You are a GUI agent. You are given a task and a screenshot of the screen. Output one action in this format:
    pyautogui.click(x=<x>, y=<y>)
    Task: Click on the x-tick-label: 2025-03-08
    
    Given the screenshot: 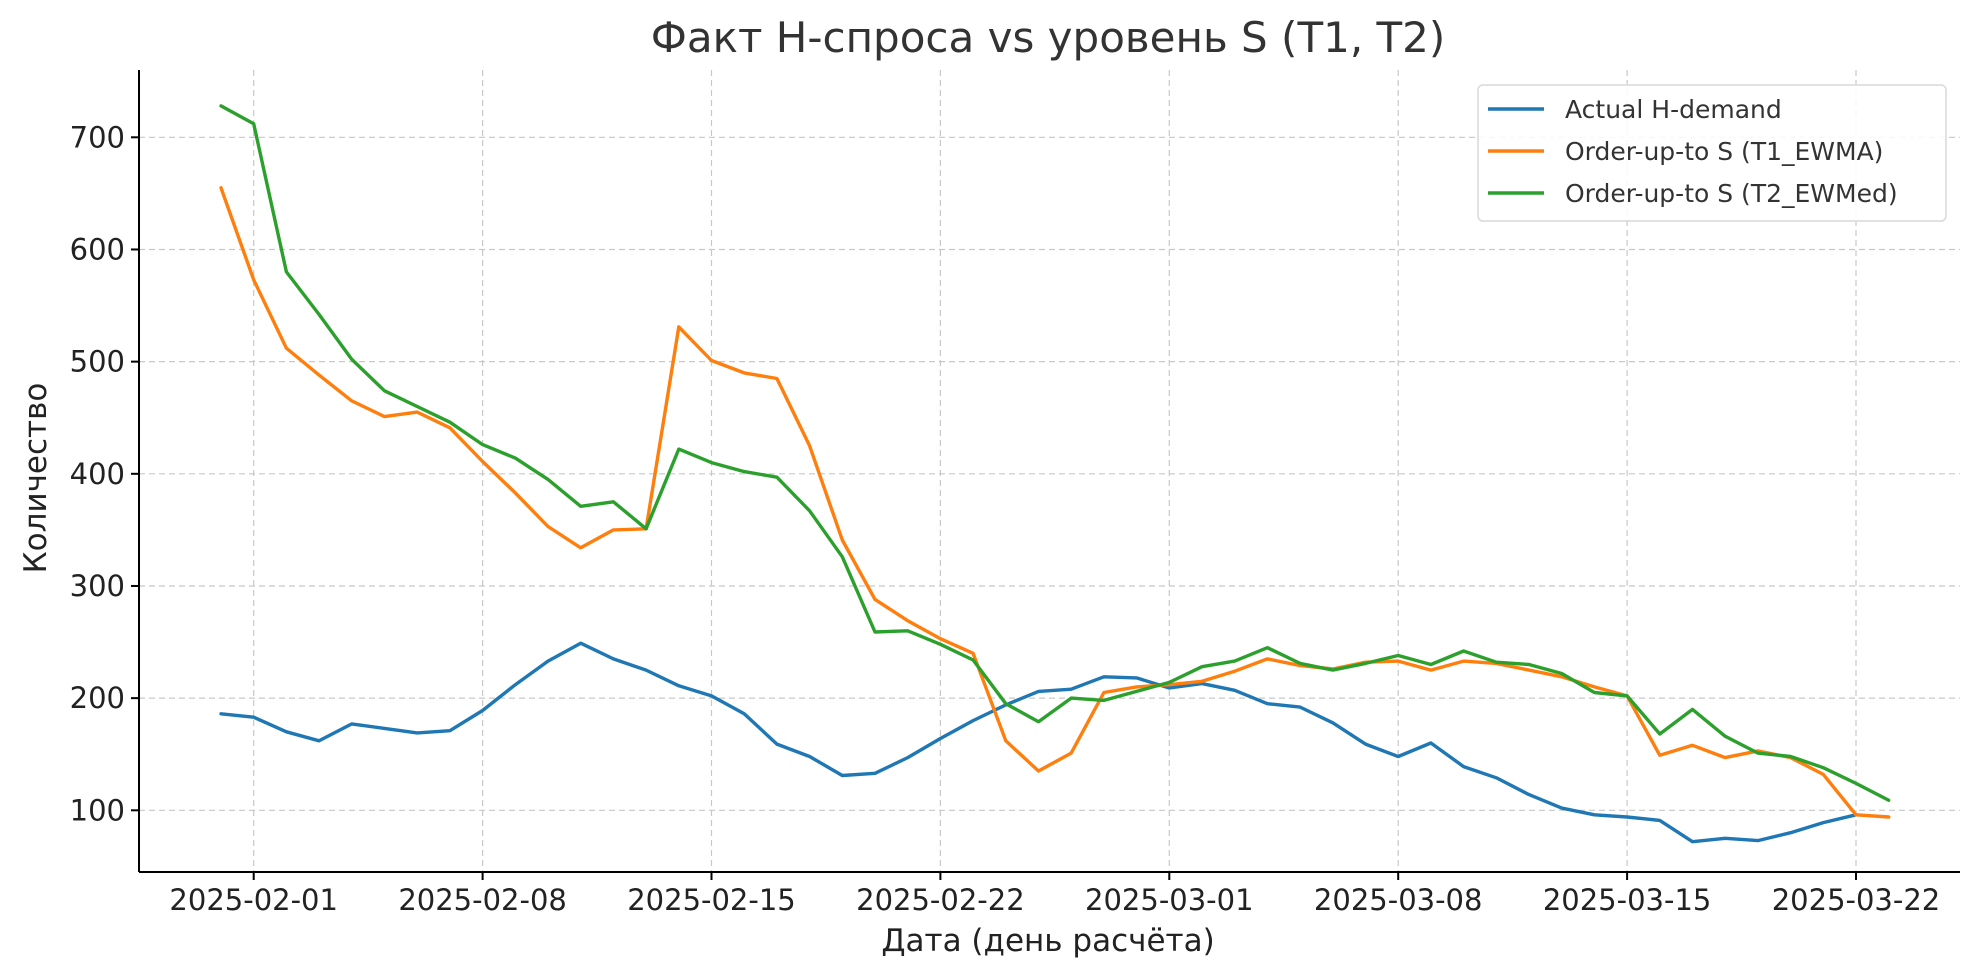 What is the action you would take?
    pyautogui.click(x=1398, y=900)
    